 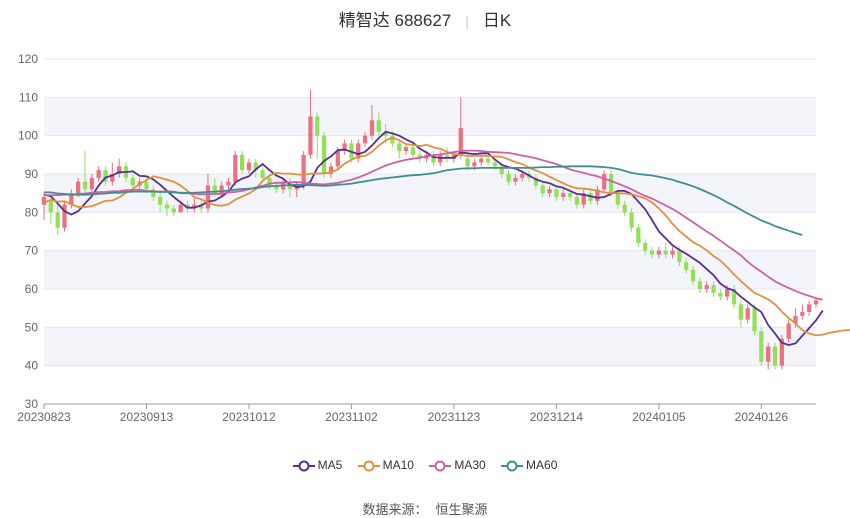 I want to click on ma-line-ma60, so click(x=423, y=200).